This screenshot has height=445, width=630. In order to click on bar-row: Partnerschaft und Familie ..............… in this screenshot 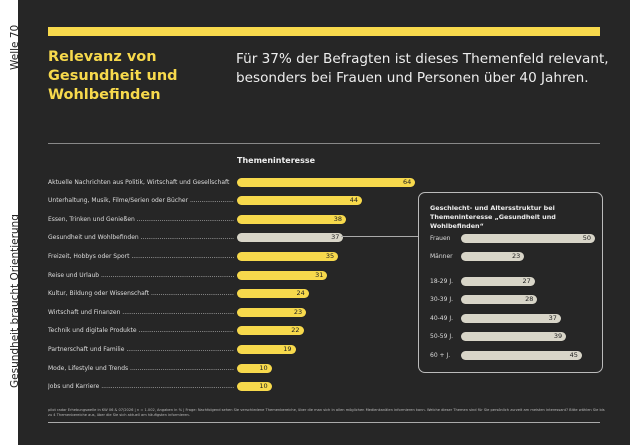, I will do `click(172, 349)`.